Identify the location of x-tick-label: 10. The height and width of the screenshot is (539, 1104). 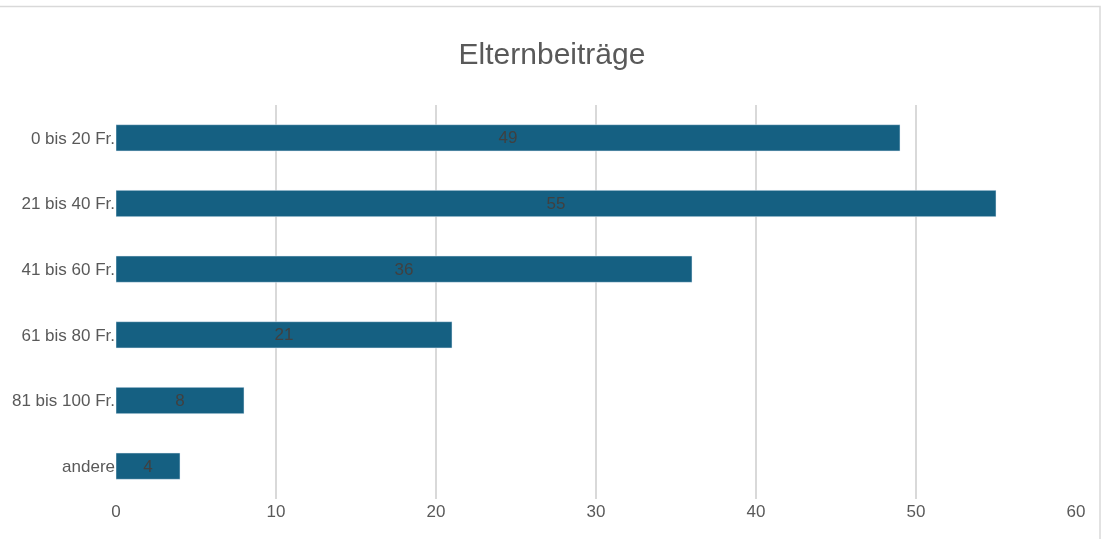
(276, 511).